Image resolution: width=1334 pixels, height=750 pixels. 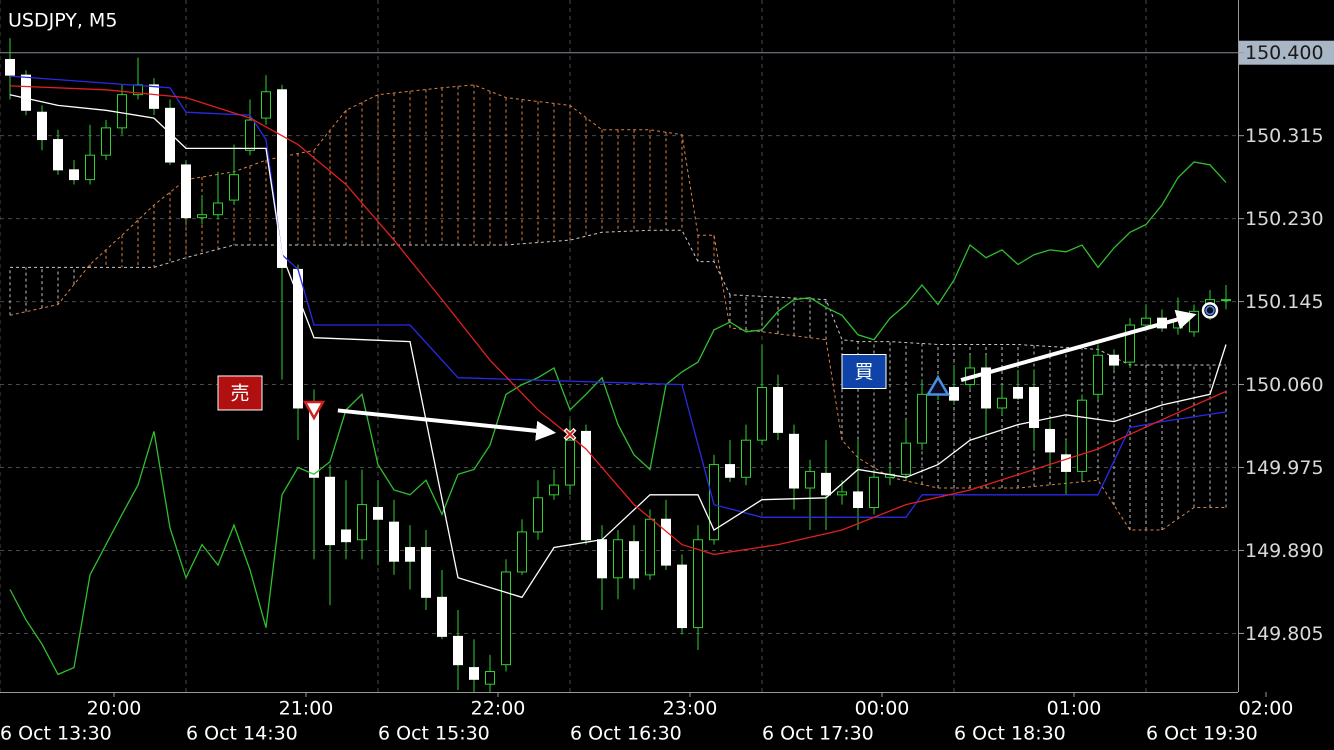 I want to click on x-tick-label: 21:00, so click(x=306, y=709).